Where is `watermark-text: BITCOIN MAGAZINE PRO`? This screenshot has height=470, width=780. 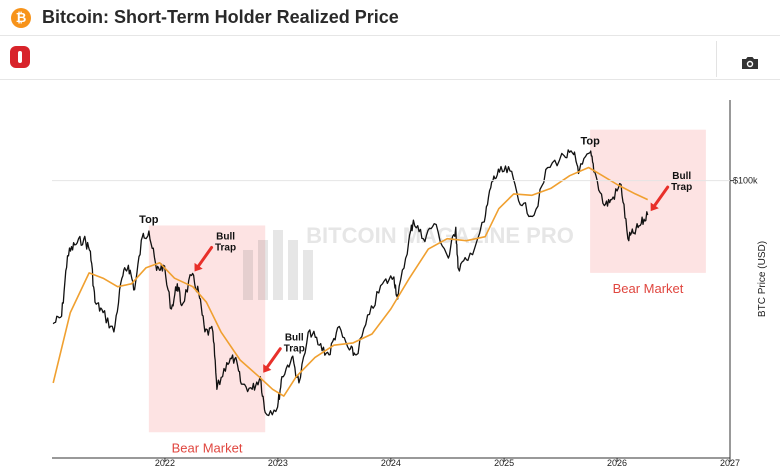
watermark-text: BITCOIN MAGAZINE PRO is located at coordinates (440, 235).